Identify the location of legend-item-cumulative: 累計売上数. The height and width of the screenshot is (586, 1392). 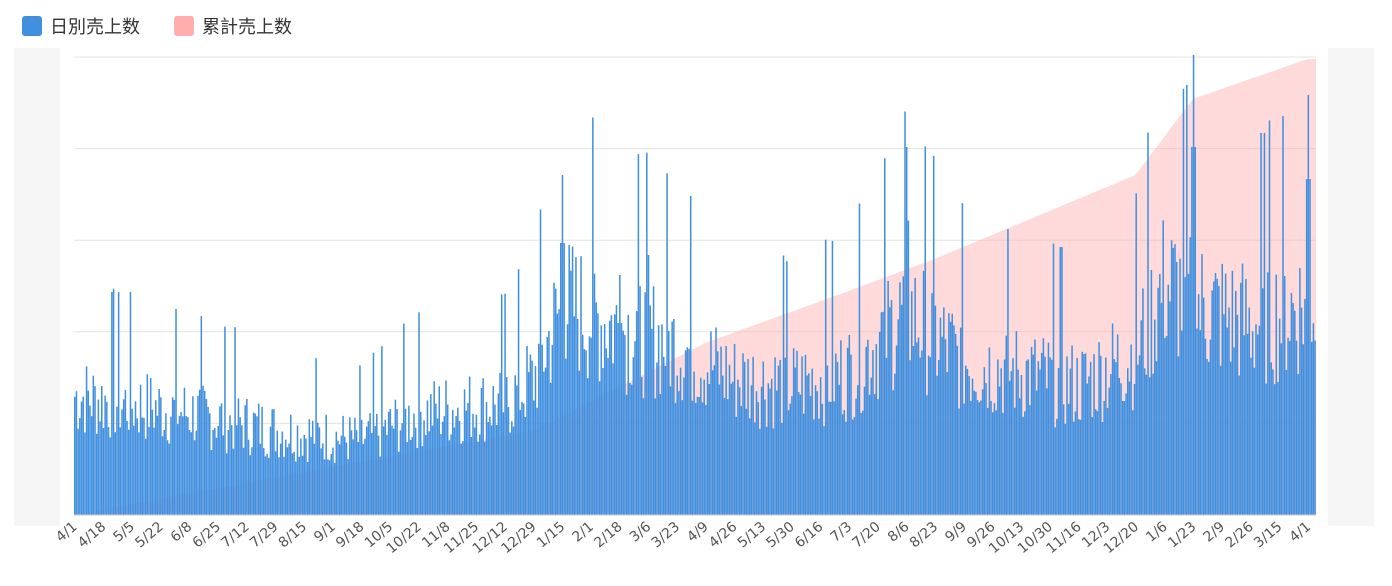
(233, 26).